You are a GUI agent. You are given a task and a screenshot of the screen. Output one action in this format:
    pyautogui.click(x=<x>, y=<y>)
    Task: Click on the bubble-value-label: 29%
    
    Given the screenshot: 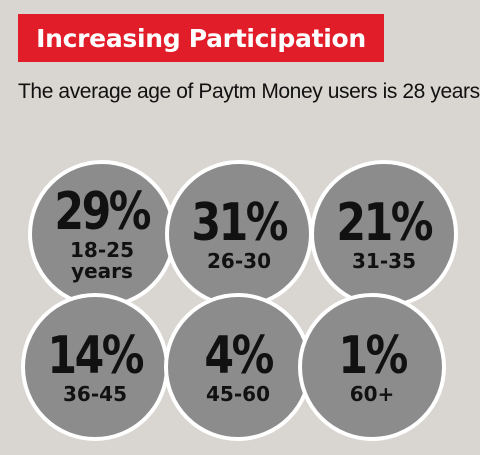 What is the action you would take?
    pyautogui.click(x=103, y=212)
    